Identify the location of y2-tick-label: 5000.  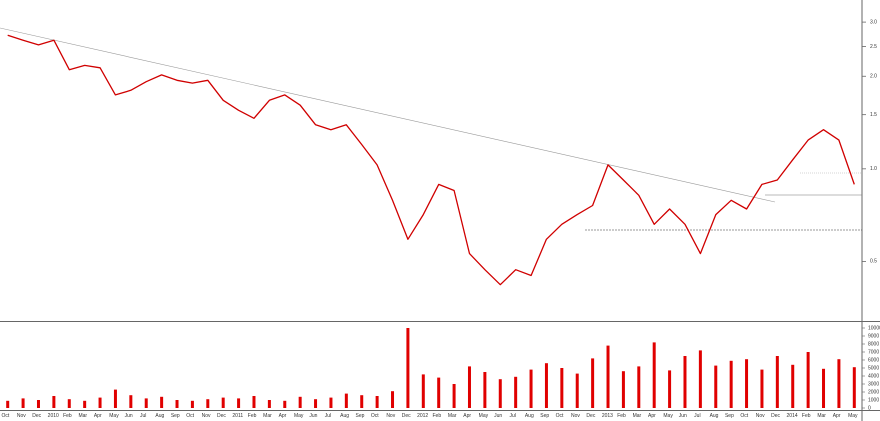
(873, 368).